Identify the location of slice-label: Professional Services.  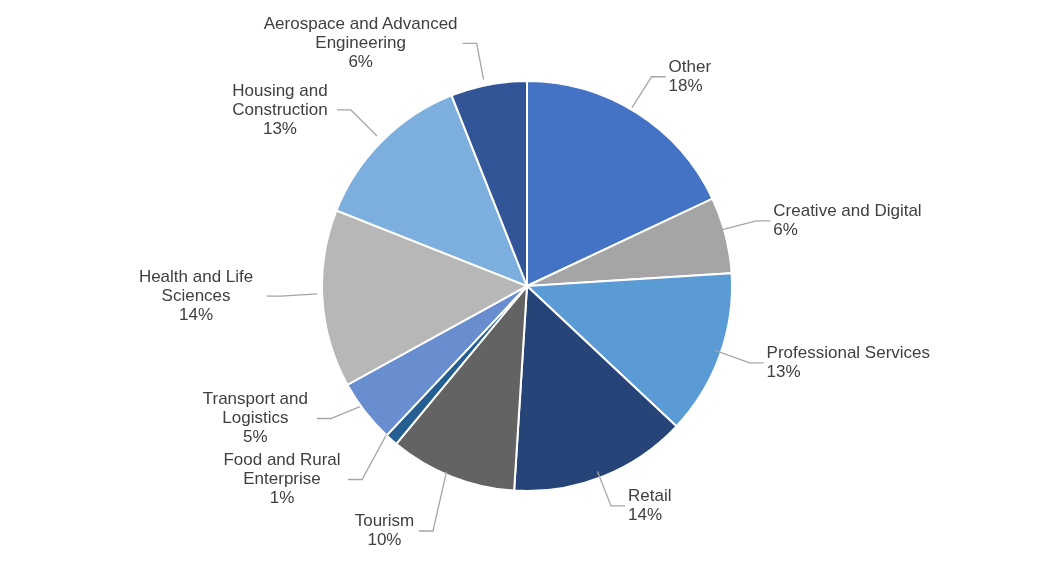
(848, 353).